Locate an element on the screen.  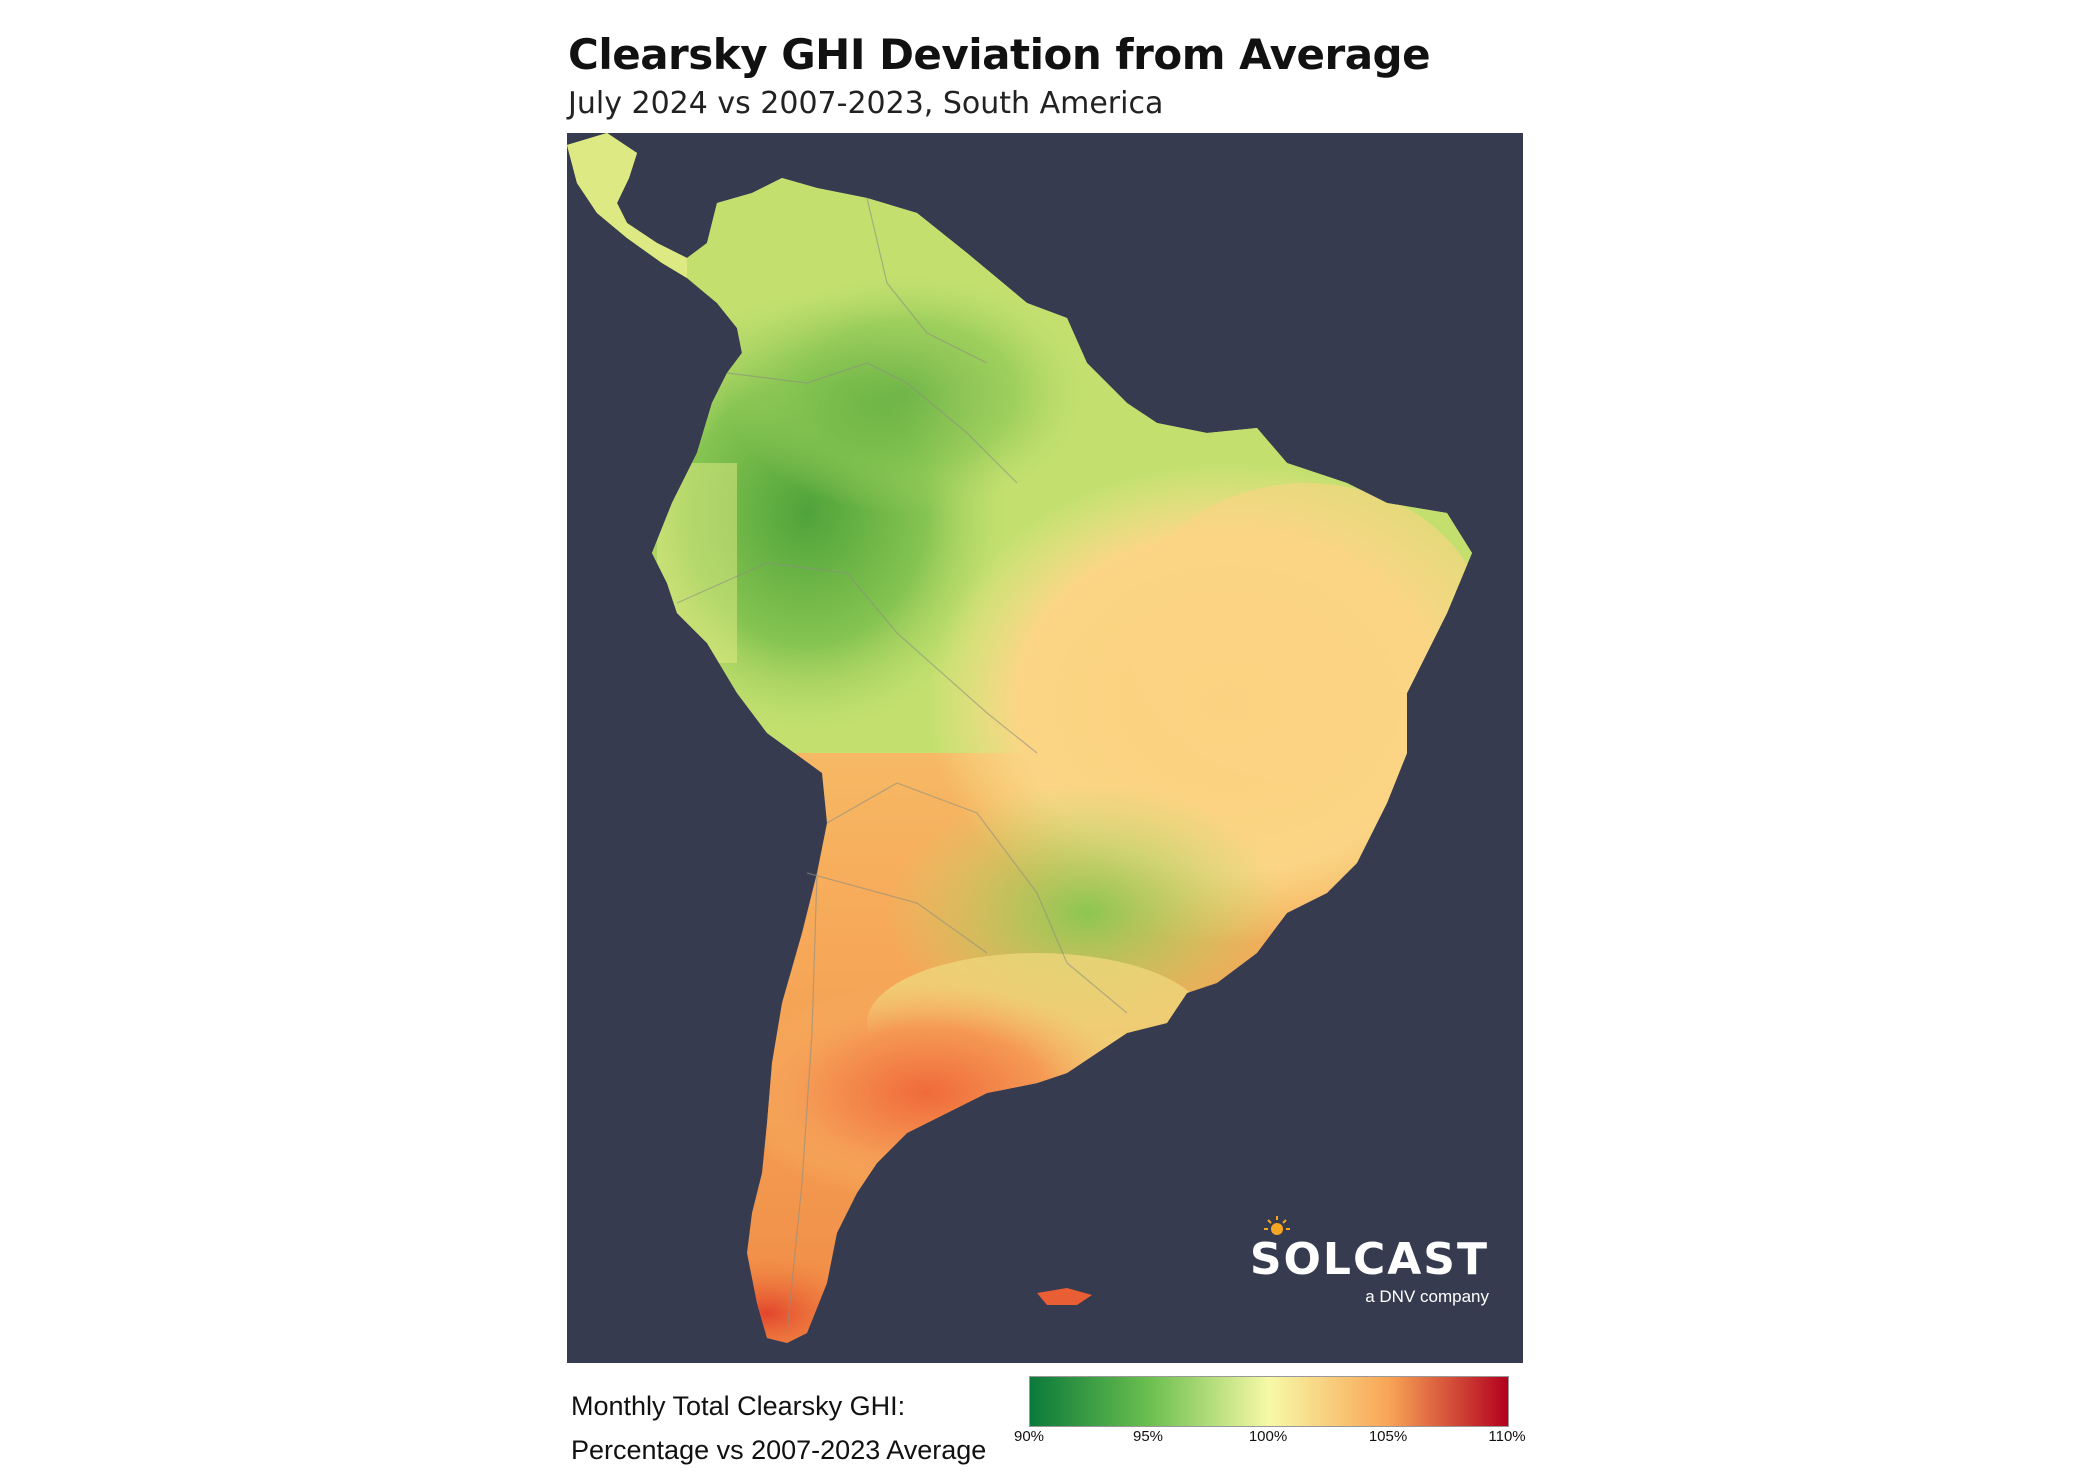
legend-tick-95: 95% is located at coordinates (1148, 1436).